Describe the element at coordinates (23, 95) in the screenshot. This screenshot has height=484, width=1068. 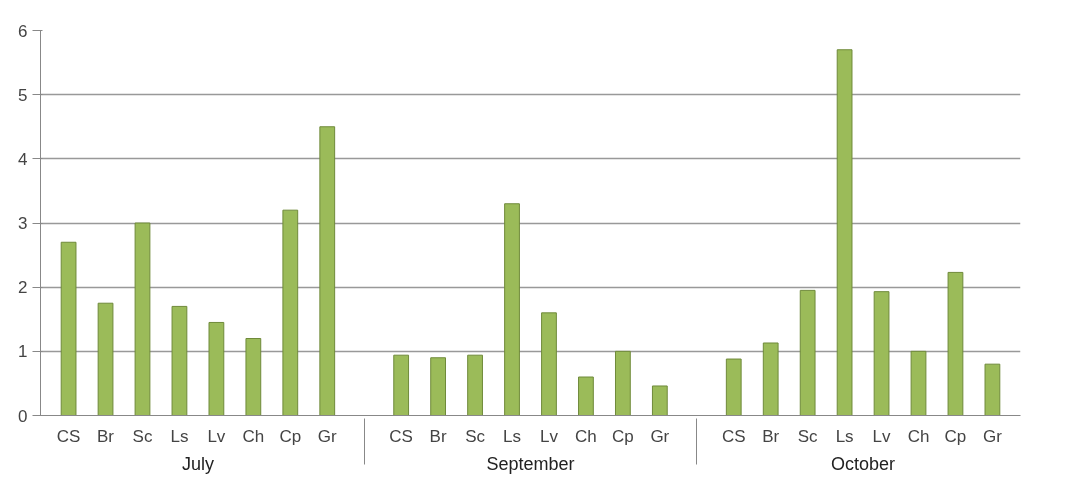
I see `y-tick-label: 5` at that location.